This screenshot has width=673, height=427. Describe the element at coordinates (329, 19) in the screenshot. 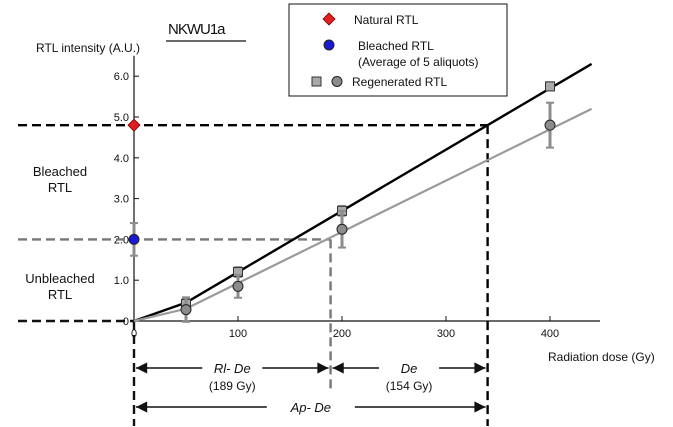

I see `legend-natural-marker` at that location.